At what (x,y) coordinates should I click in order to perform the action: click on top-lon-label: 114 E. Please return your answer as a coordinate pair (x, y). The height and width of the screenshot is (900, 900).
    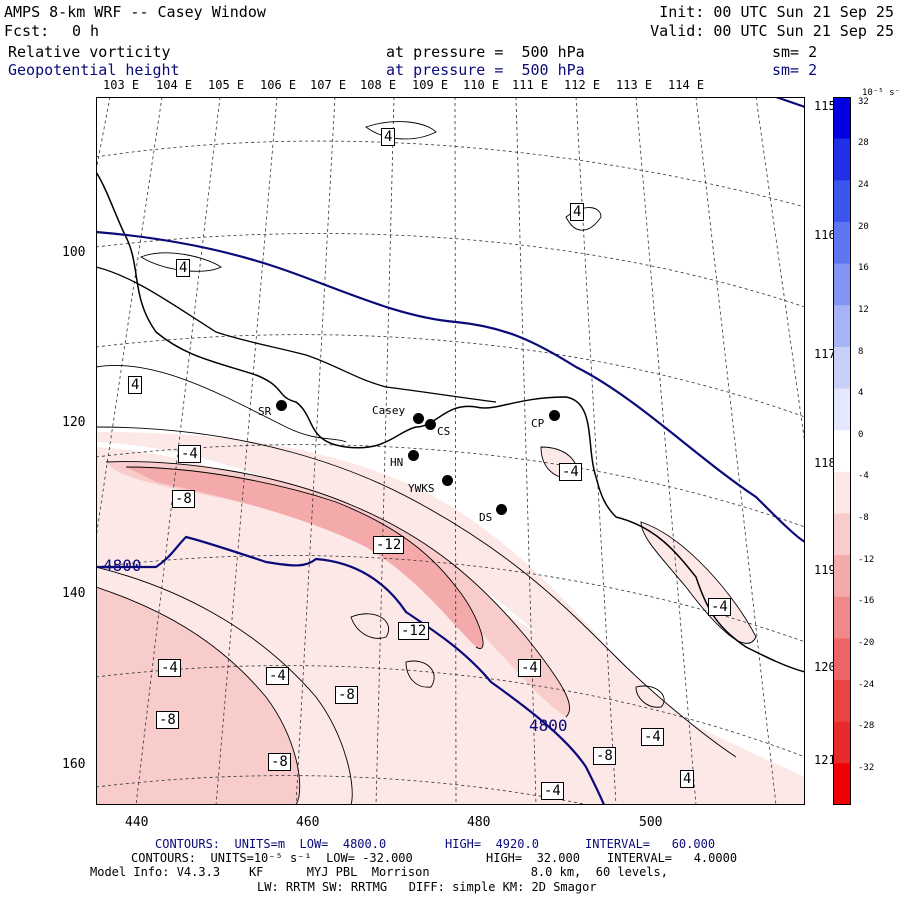
    Looking at the image, I should click on (686, 85).